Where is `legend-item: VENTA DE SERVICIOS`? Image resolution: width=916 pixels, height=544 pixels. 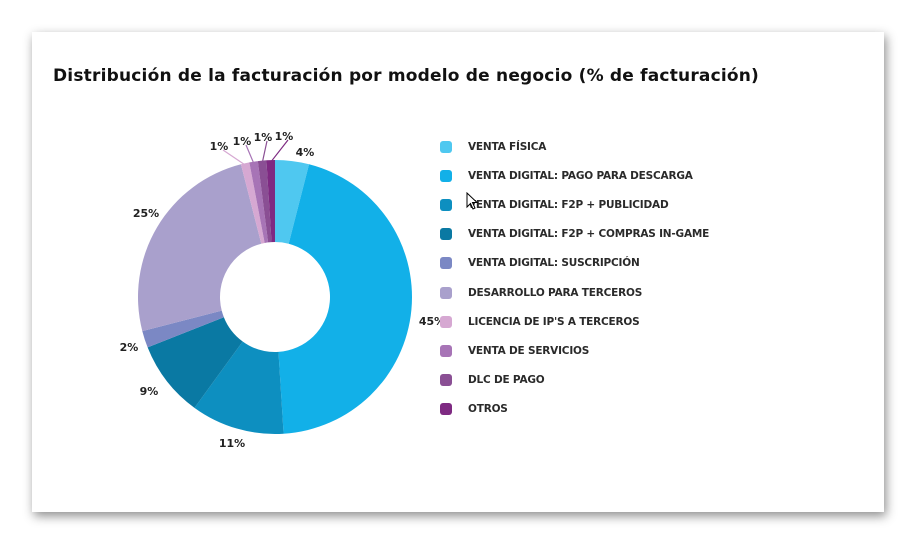
legend-item: VENTA DE SERVICIOS is located at coordinates (574, 350).